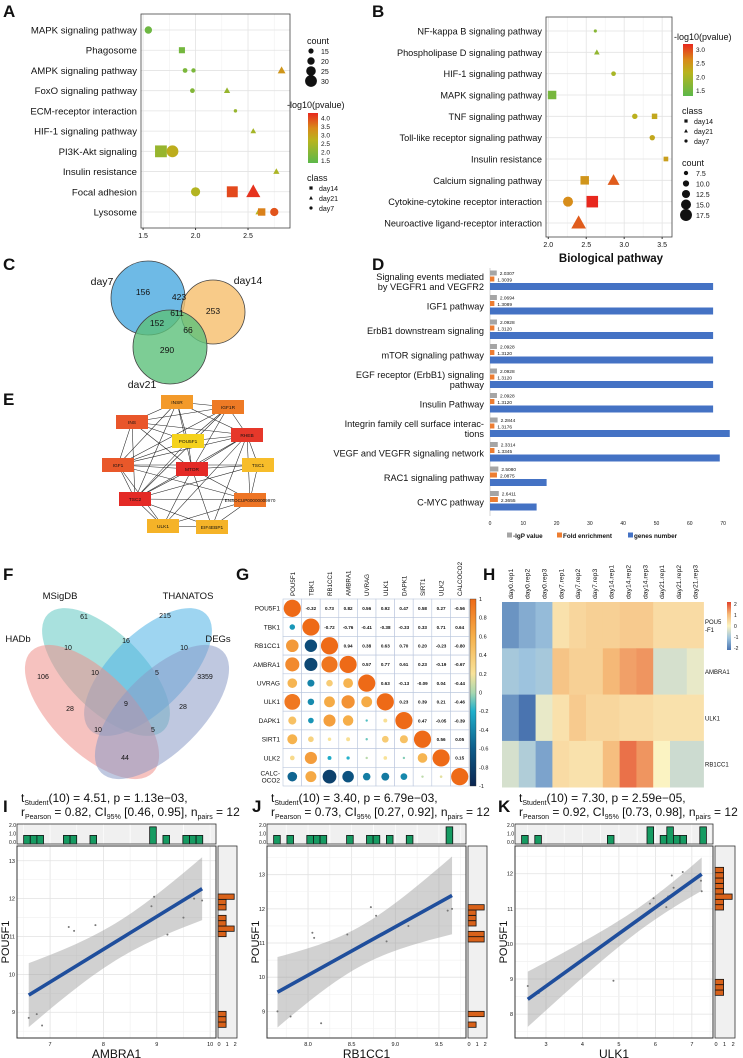 This screenshot has width=743, height=1058. What do you see at coordinates (367, 798) in the screenshot?
I see `title-text: (10) = 3.40, p = 6.79e−03,` at bounding box center [367, 798].